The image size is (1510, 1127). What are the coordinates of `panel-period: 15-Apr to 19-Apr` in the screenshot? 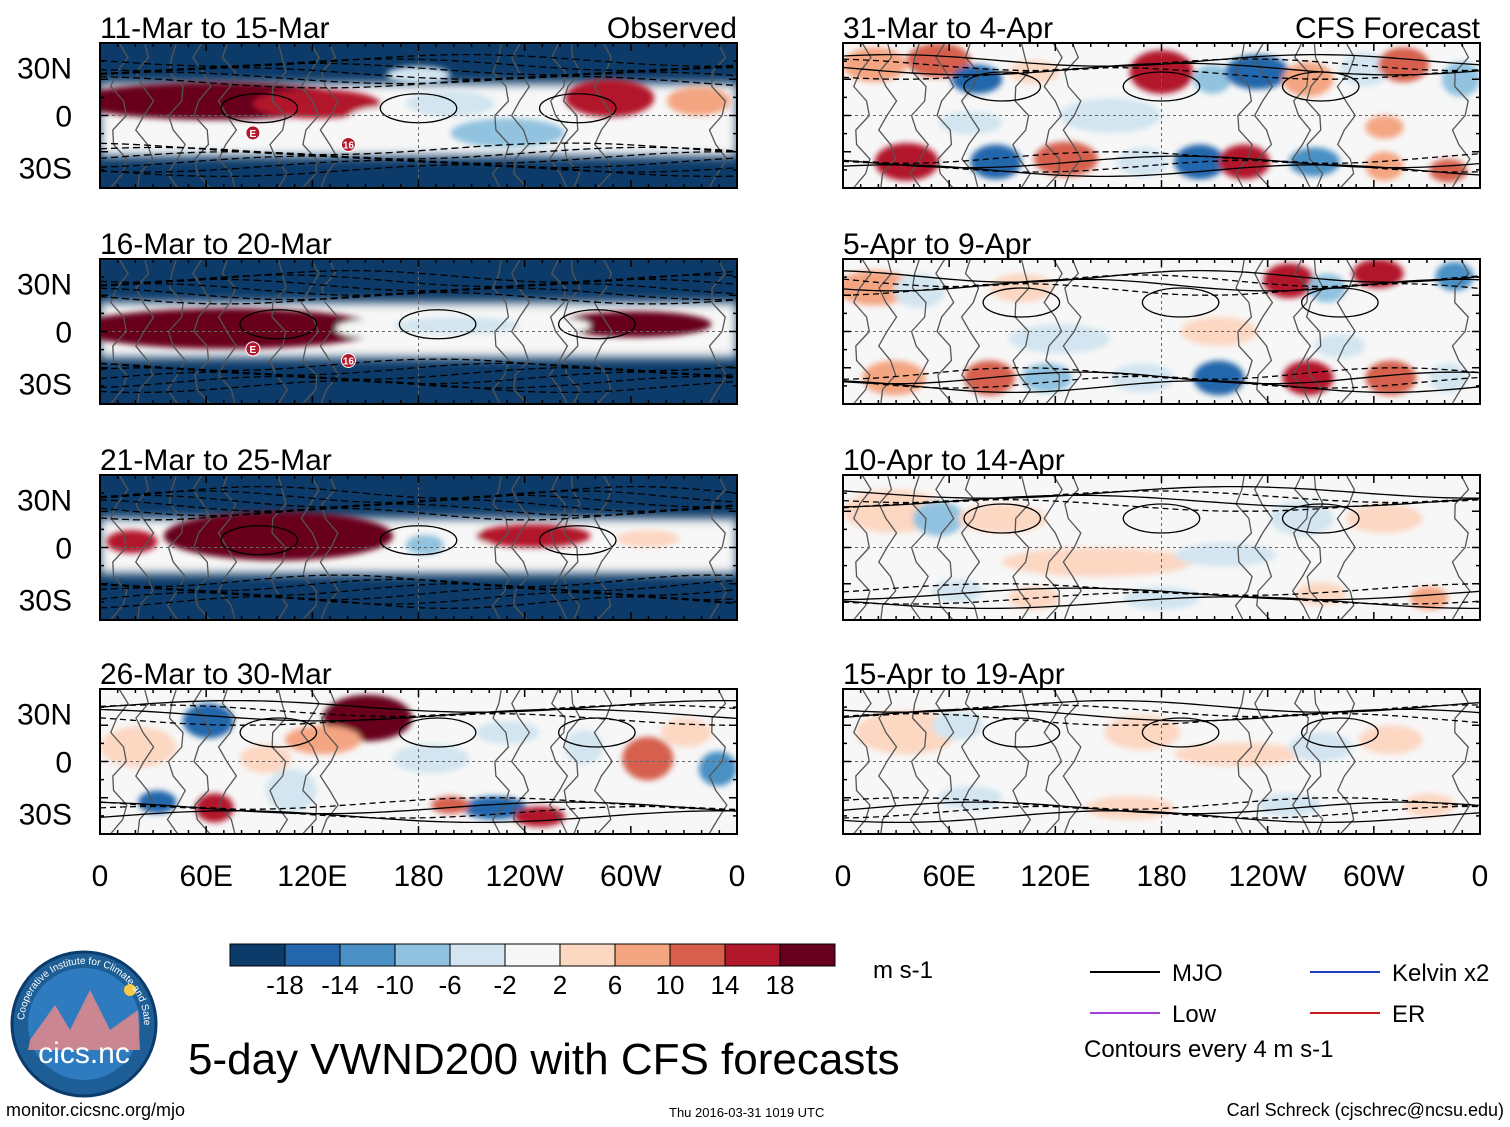 It's located at (954, 674).